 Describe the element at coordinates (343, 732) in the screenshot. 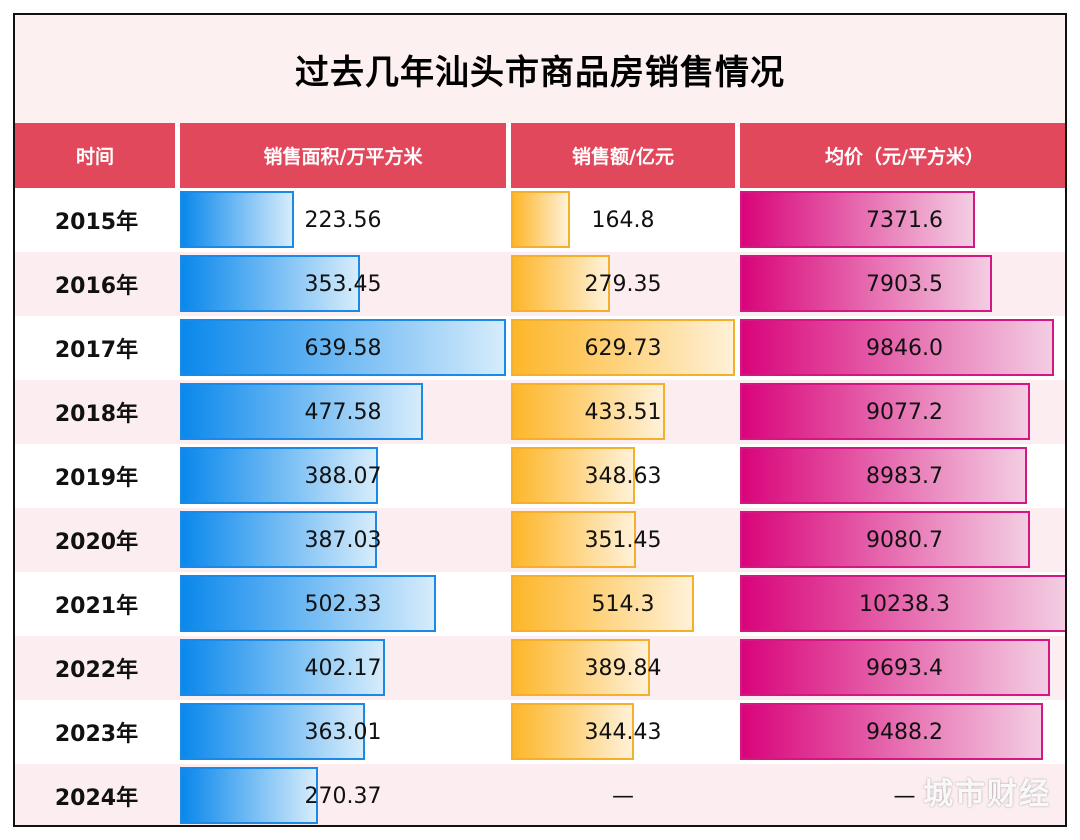

I see `area-value-label: 363.01` at that location.